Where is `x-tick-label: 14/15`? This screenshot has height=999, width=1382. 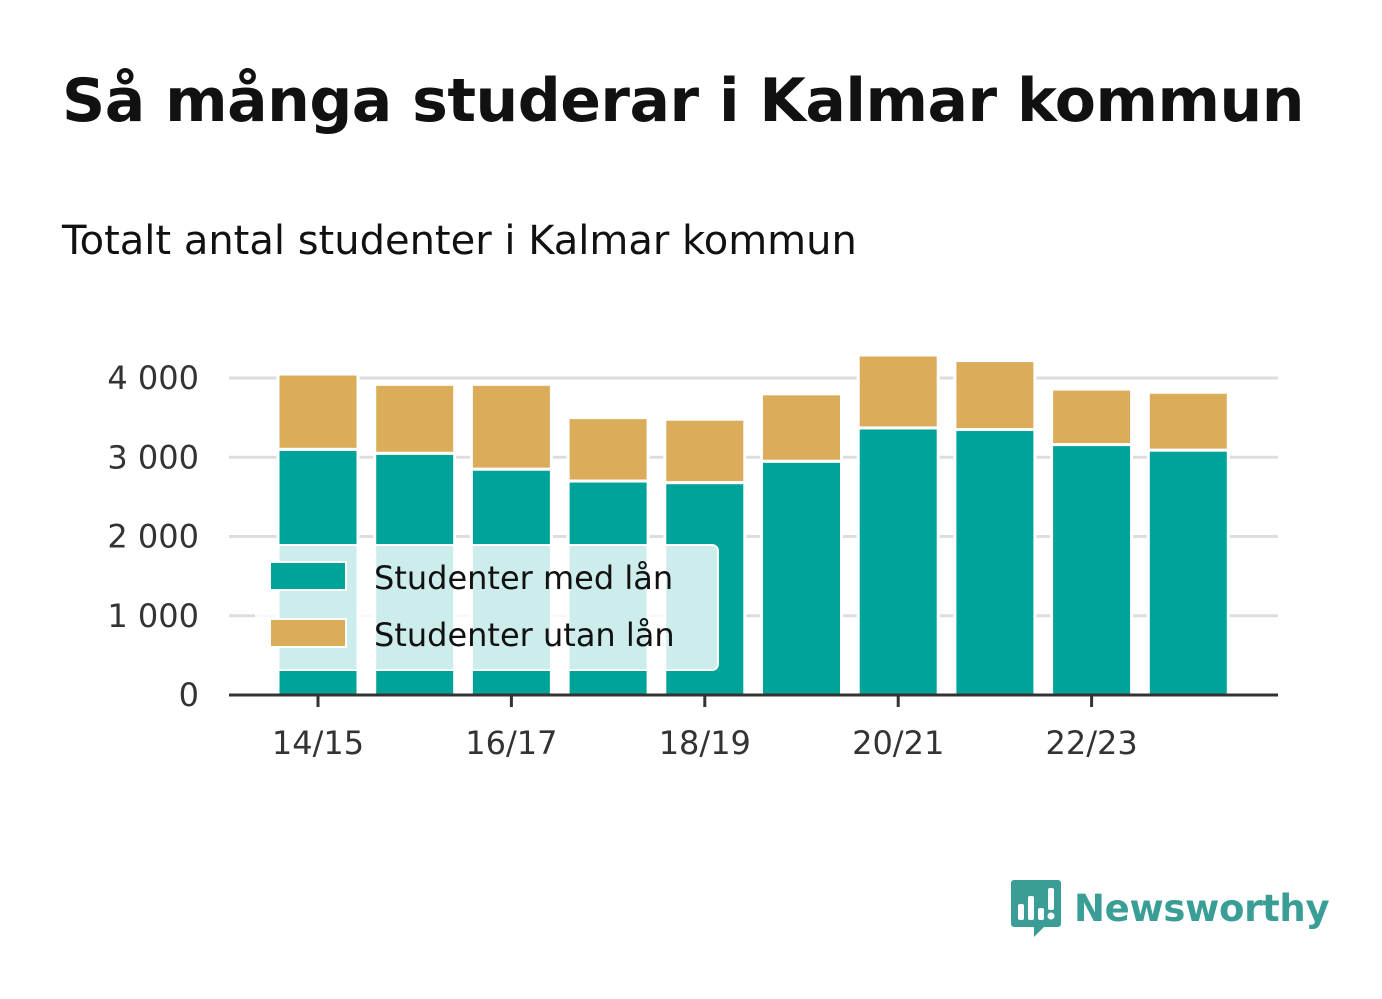 x-tick-label: 14/15 is located at coordinates (318, 743).